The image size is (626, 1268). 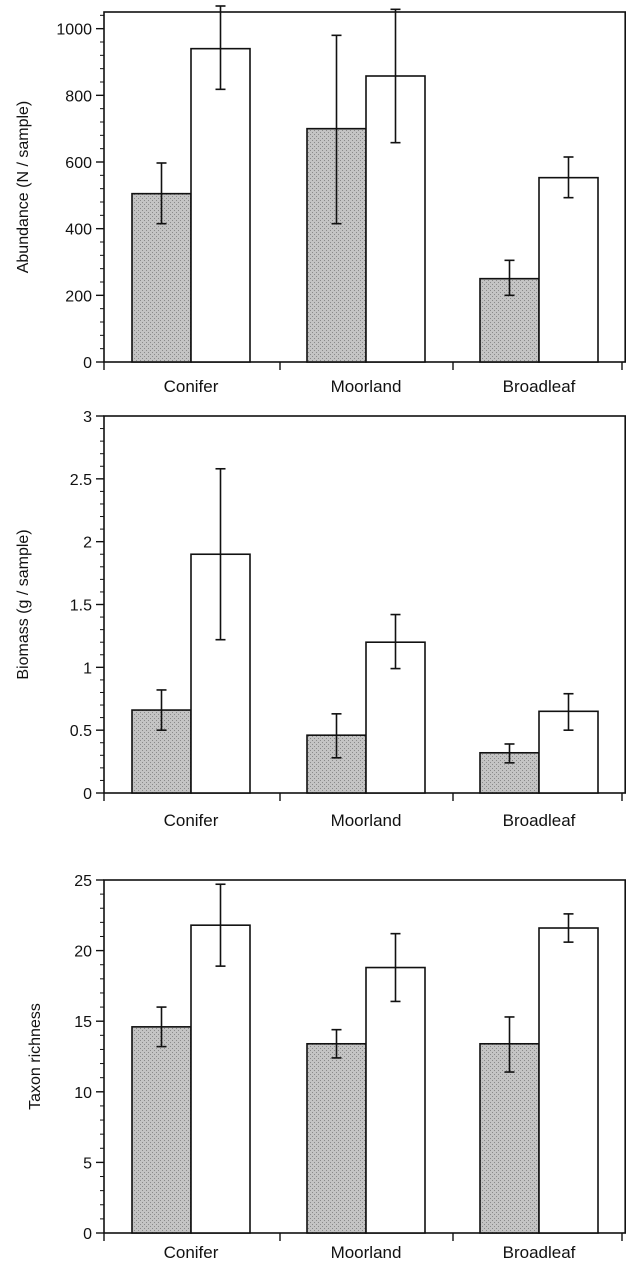 What do you see at coordinates (23, 187) in the screenshot?
I see `y-axis-title: Abundance (N / sample)` at bounding box center [23, 187].